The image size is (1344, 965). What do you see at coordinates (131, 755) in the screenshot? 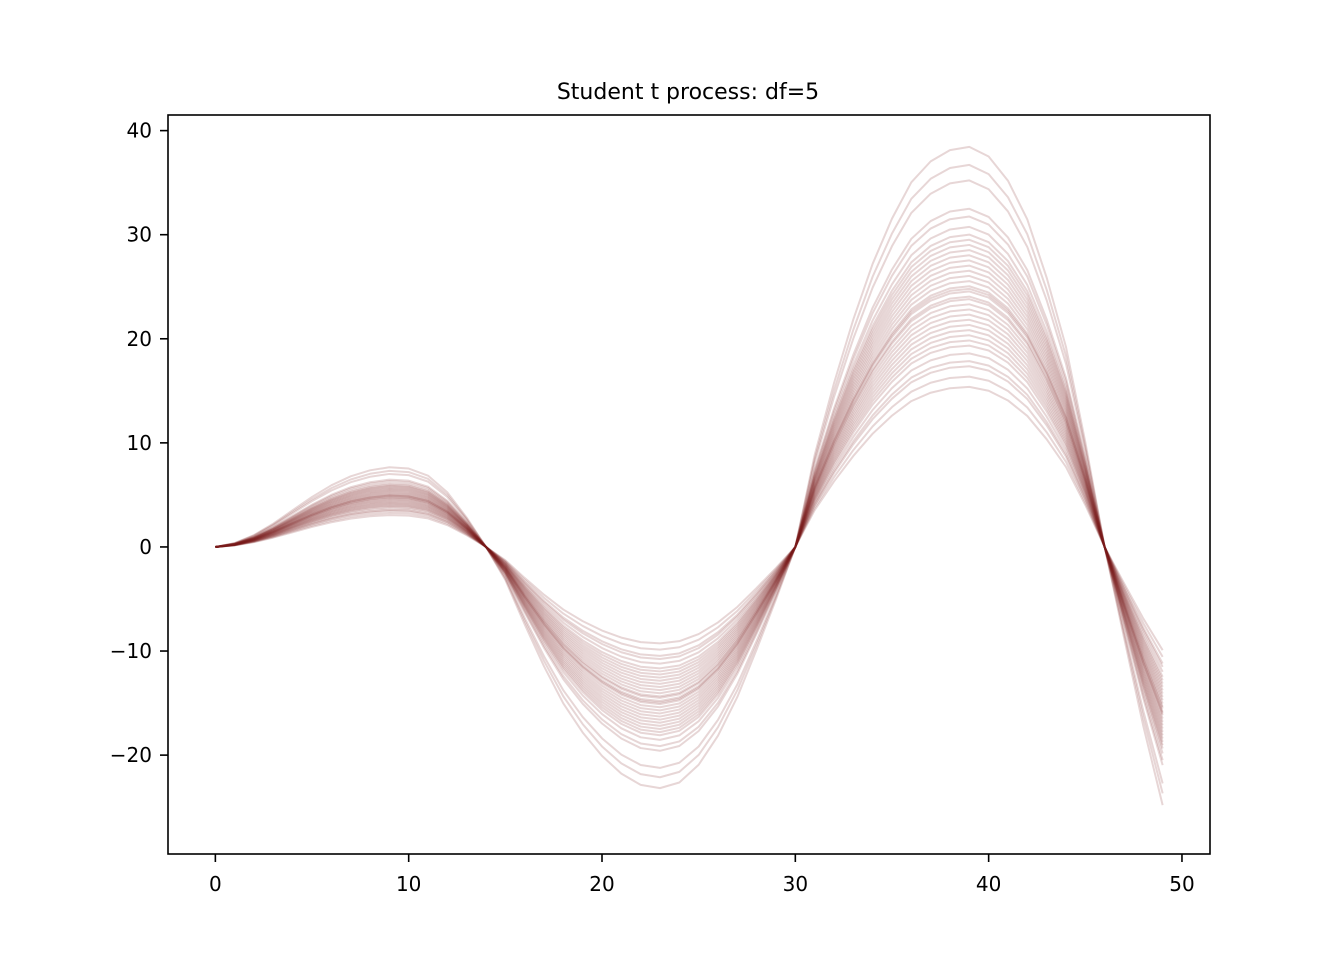
I see `y-tick-label: −20` at bounding box center [131, 755].